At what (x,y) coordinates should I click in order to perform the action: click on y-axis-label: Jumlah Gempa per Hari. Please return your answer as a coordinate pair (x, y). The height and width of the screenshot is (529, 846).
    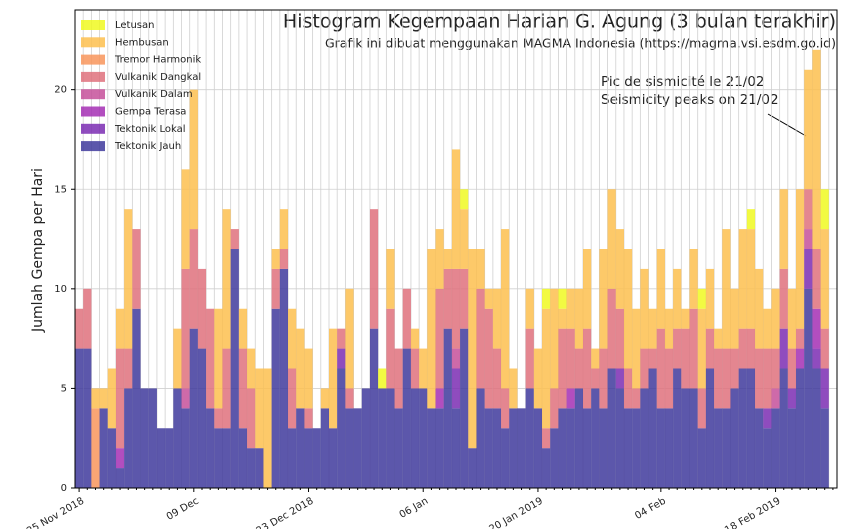
    Looking at the image, I should click on (38, 250).